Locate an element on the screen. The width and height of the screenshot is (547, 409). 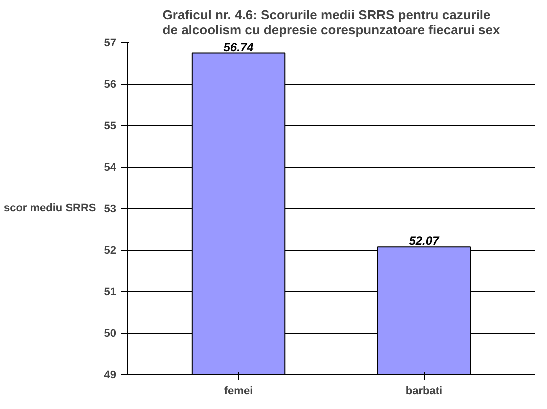
y-axis-title: scor mediu SRRS is located at coordinates (50, 208).